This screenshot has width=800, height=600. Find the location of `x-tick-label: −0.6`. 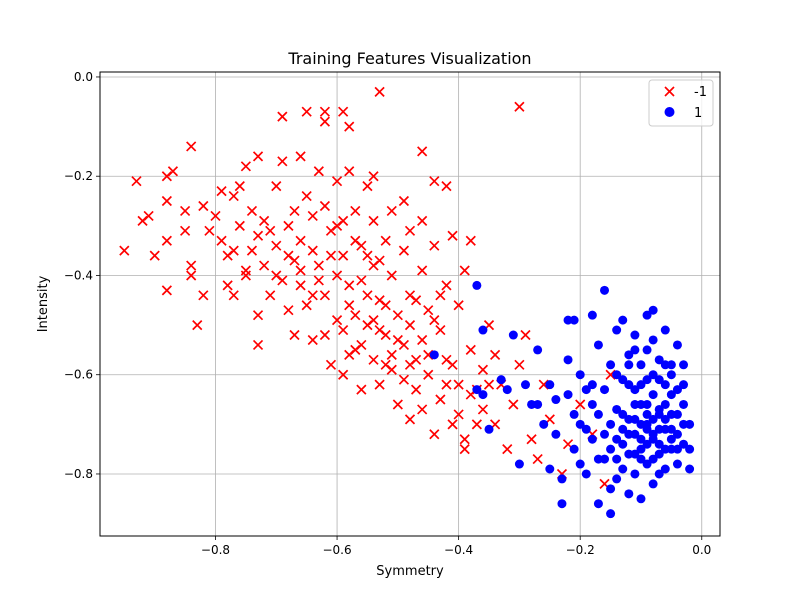

x-tick-label: −0.6 is located at coordinates (336, 550).